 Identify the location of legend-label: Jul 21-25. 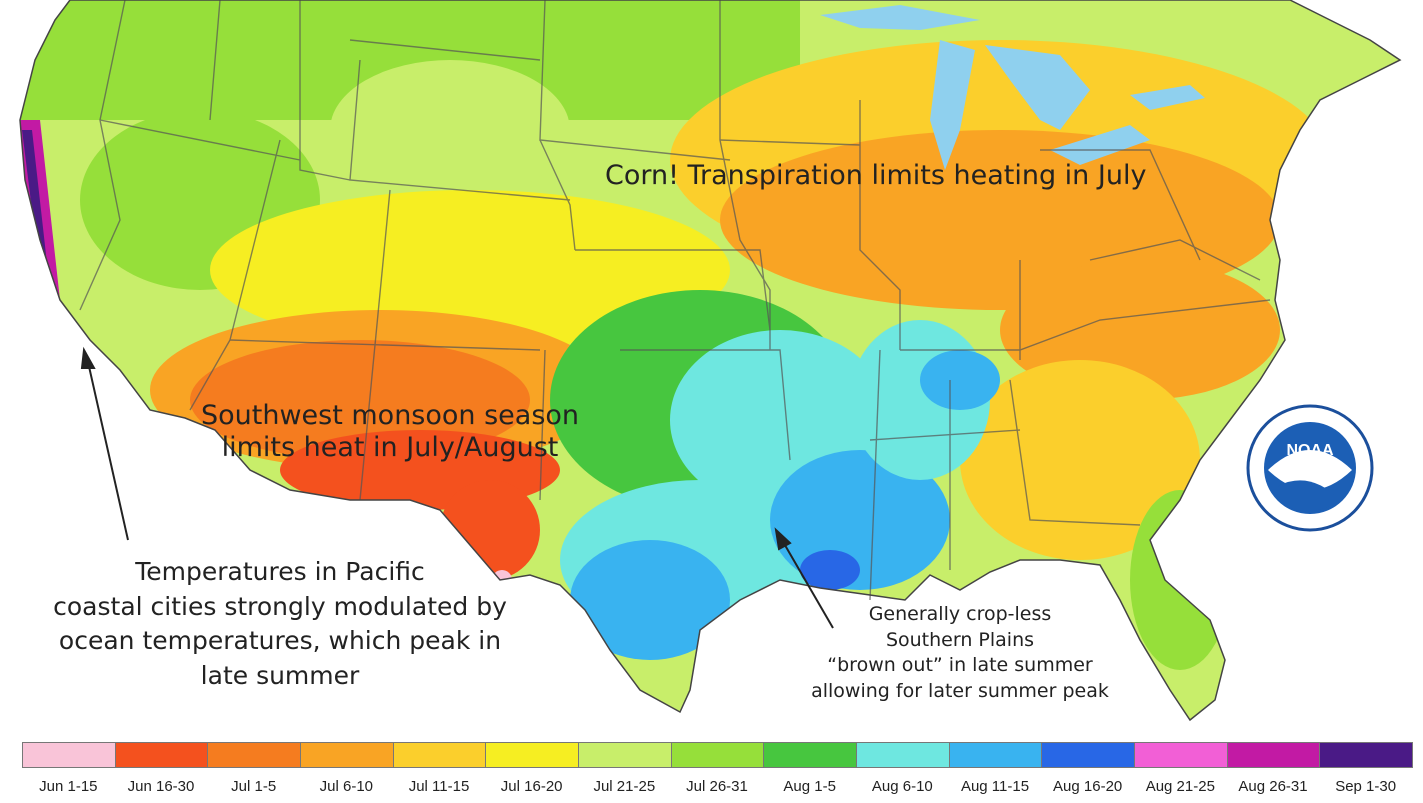
(624, 786).